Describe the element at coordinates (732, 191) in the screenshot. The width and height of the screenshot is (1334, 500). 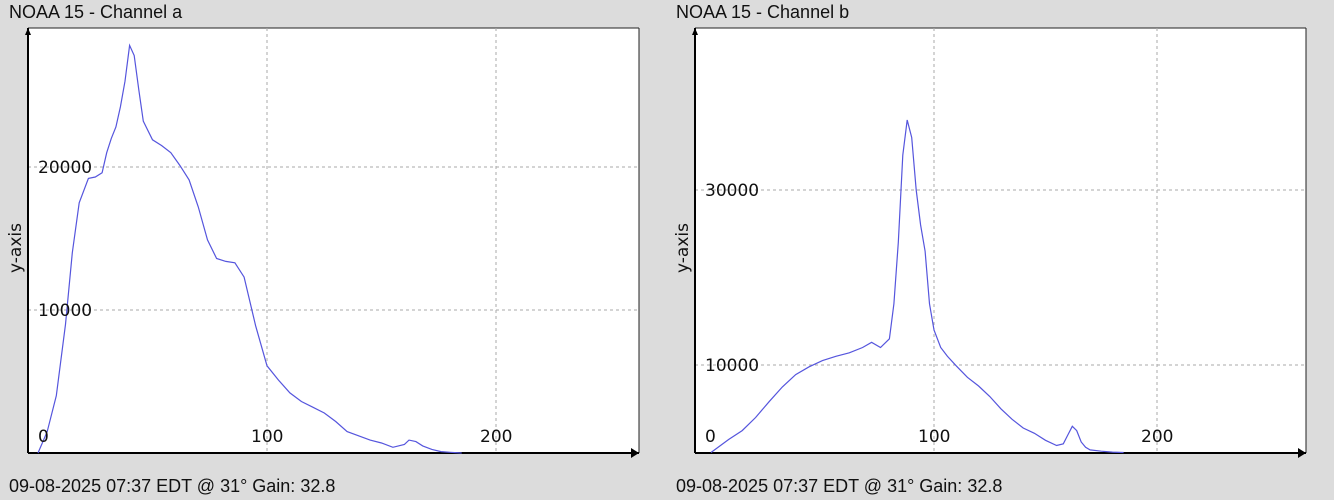
I see `y-tick-label: 30000` at that location.